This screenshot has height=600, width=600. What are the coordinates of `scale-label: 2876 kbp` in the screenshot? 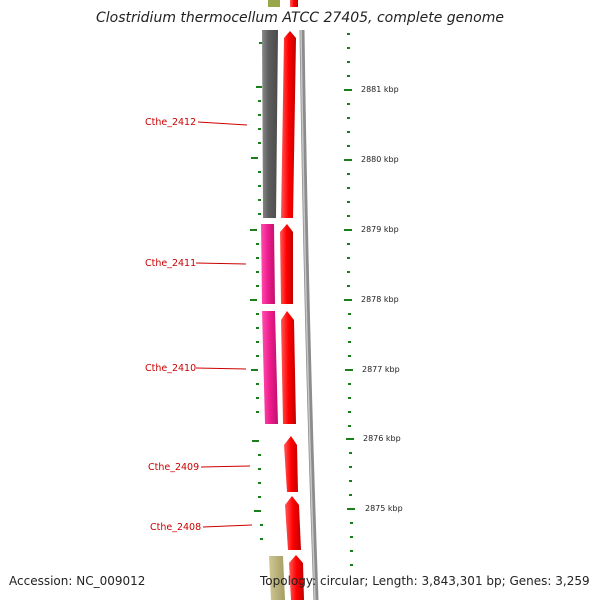 It's located at (382, 438).